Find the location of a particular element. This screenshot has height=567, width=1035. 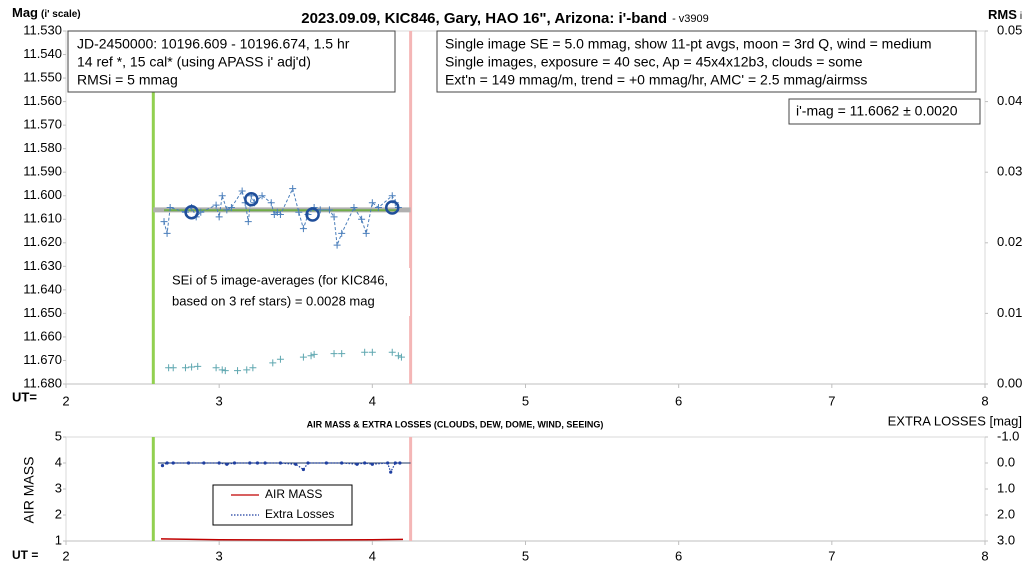

average-marker is located at coordinates (251, 199).